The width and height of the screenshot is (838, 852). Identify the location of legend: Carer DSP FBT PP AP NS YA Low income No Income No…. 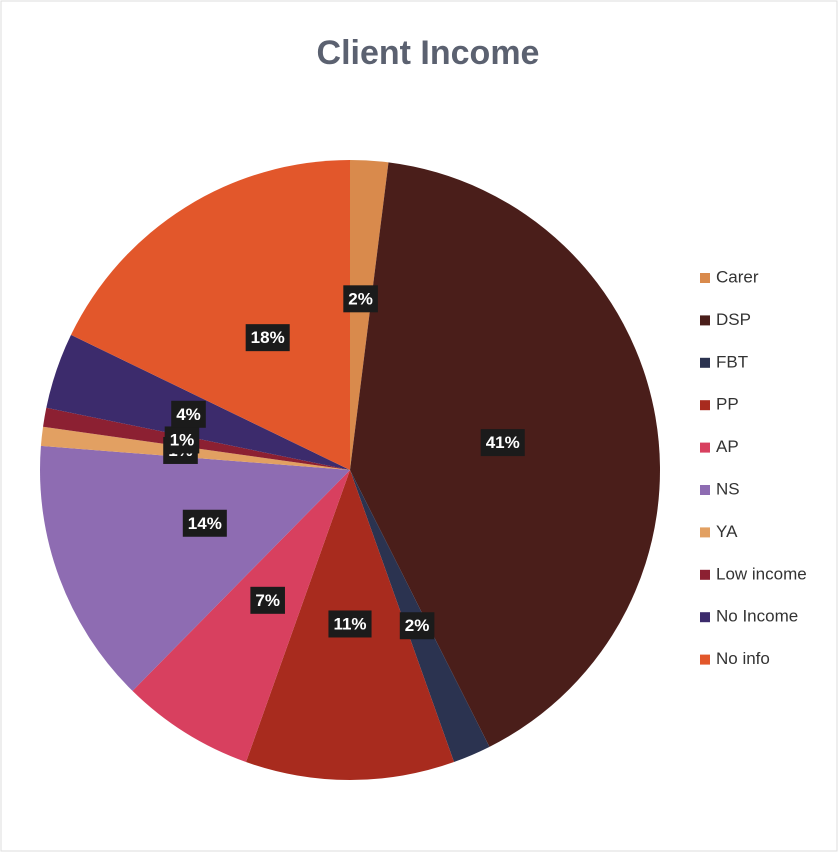
(753, 467).